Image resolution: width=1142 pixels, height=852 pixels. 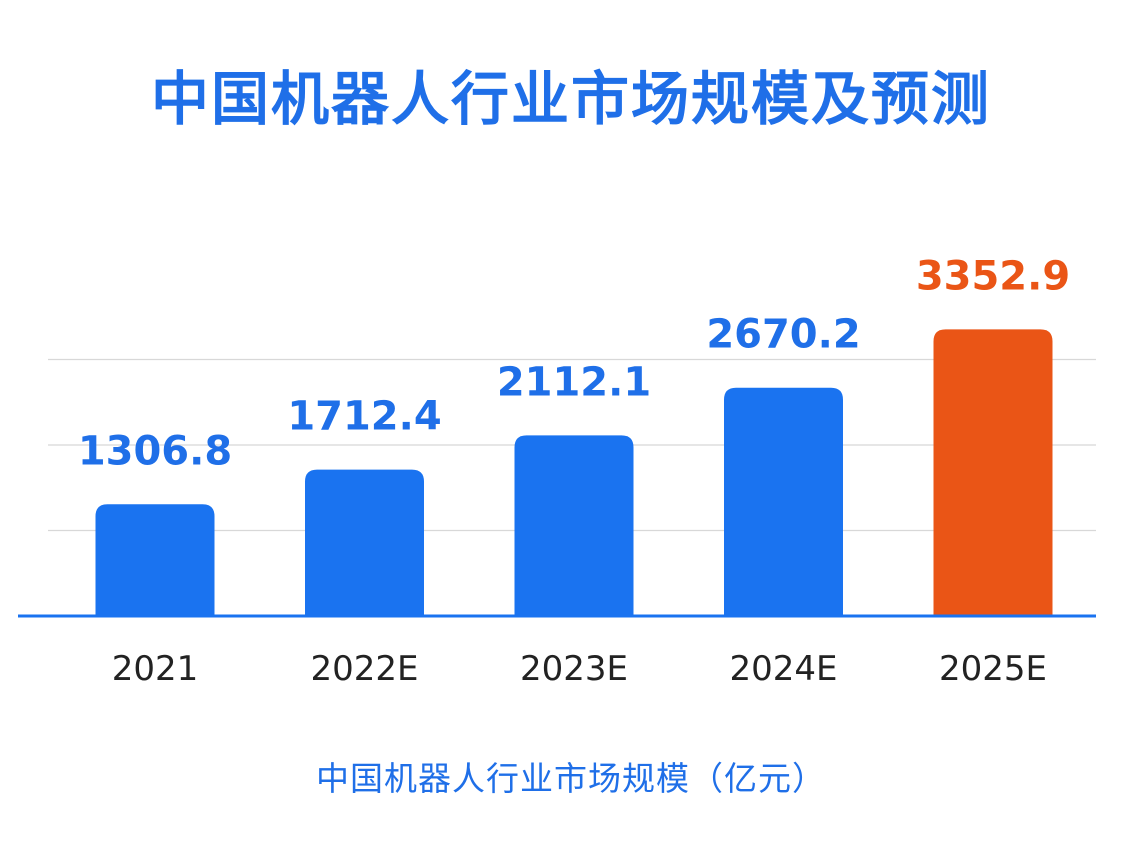 What do you see at coordinates (574, 382) in the screenshot?
I see `value-label: 2112.1` at bounding box center [574, 382].